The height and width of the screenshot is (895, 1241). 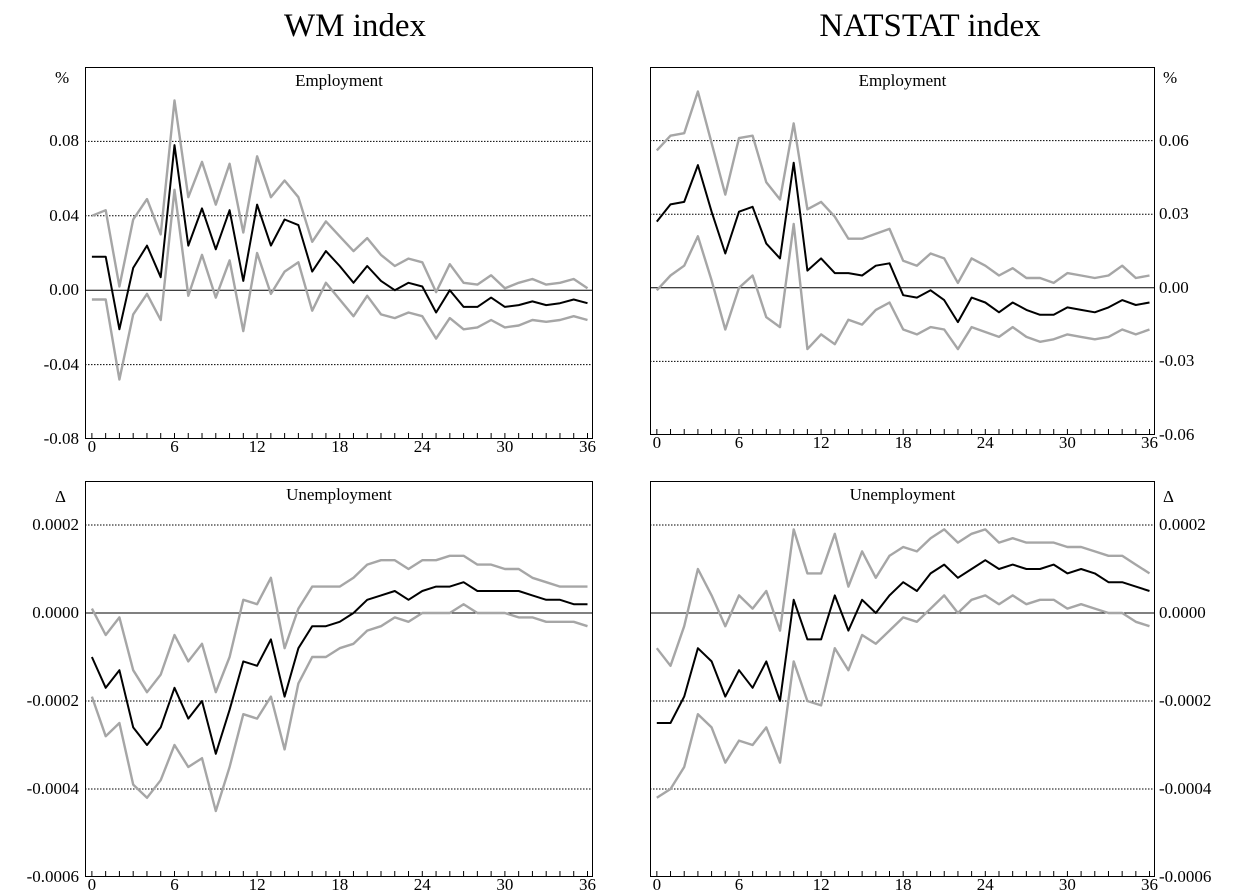 What do you see at coordinates (930, 26) in the screenshot?
I see `column-title-natstat: NATSTAT index` at bounding box center [930, 26].